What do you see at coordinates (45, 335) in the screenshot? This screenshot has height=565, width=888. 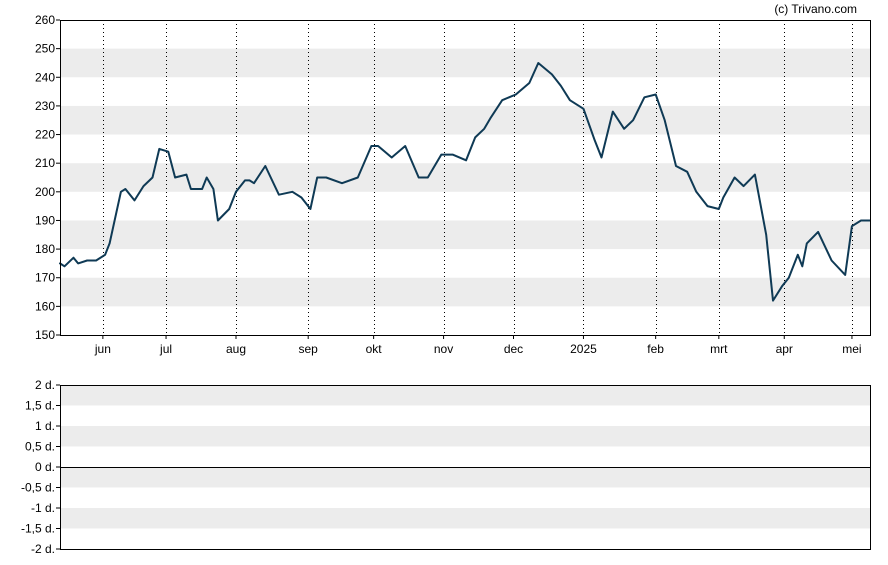 I see `y-tick-label: 150` at bounding box center [45, 335].